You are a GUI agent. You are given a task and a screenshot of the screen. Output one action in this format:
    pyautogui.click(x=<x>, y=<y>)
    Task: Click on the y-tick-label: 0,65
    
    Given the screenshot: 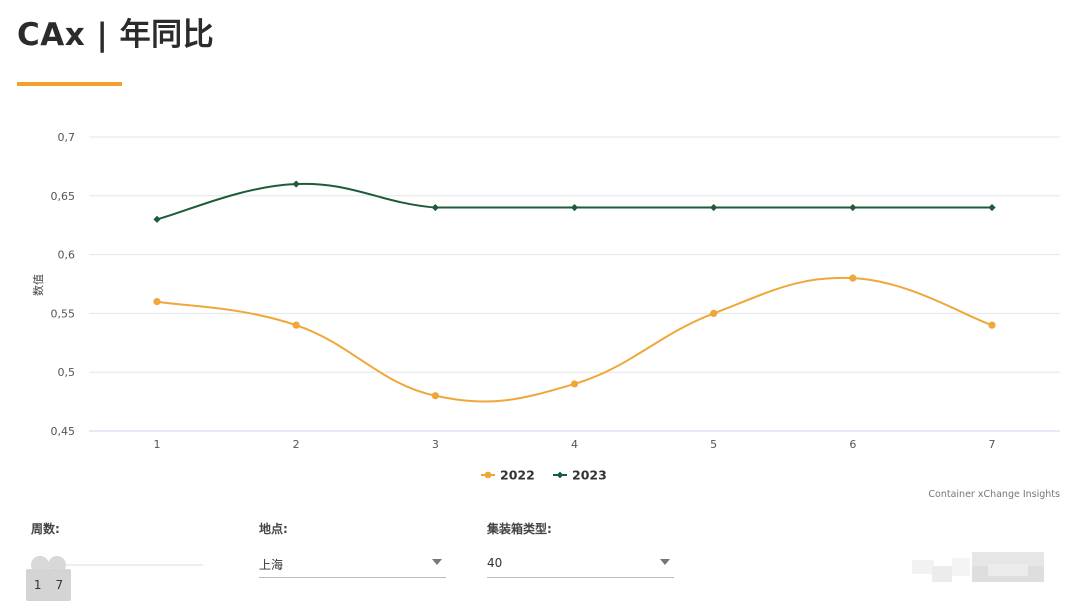 What is the action you would take?
    pyautogui.click(x=63, y=196)
    